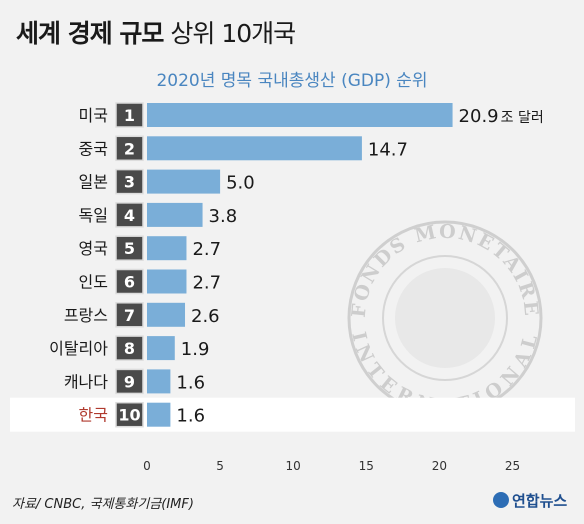  Describe the element at coordinates (540, 501) in the screenshot. I see `brand-name: 연합뉴스` at that location.